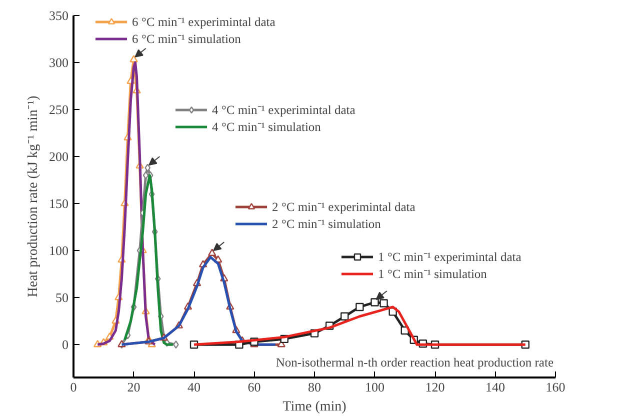  Describe the element at coordinates (415, 363) in the screenshot. I see `annotation: Non-isothermal n-th order reaction heat production rate` at that location.